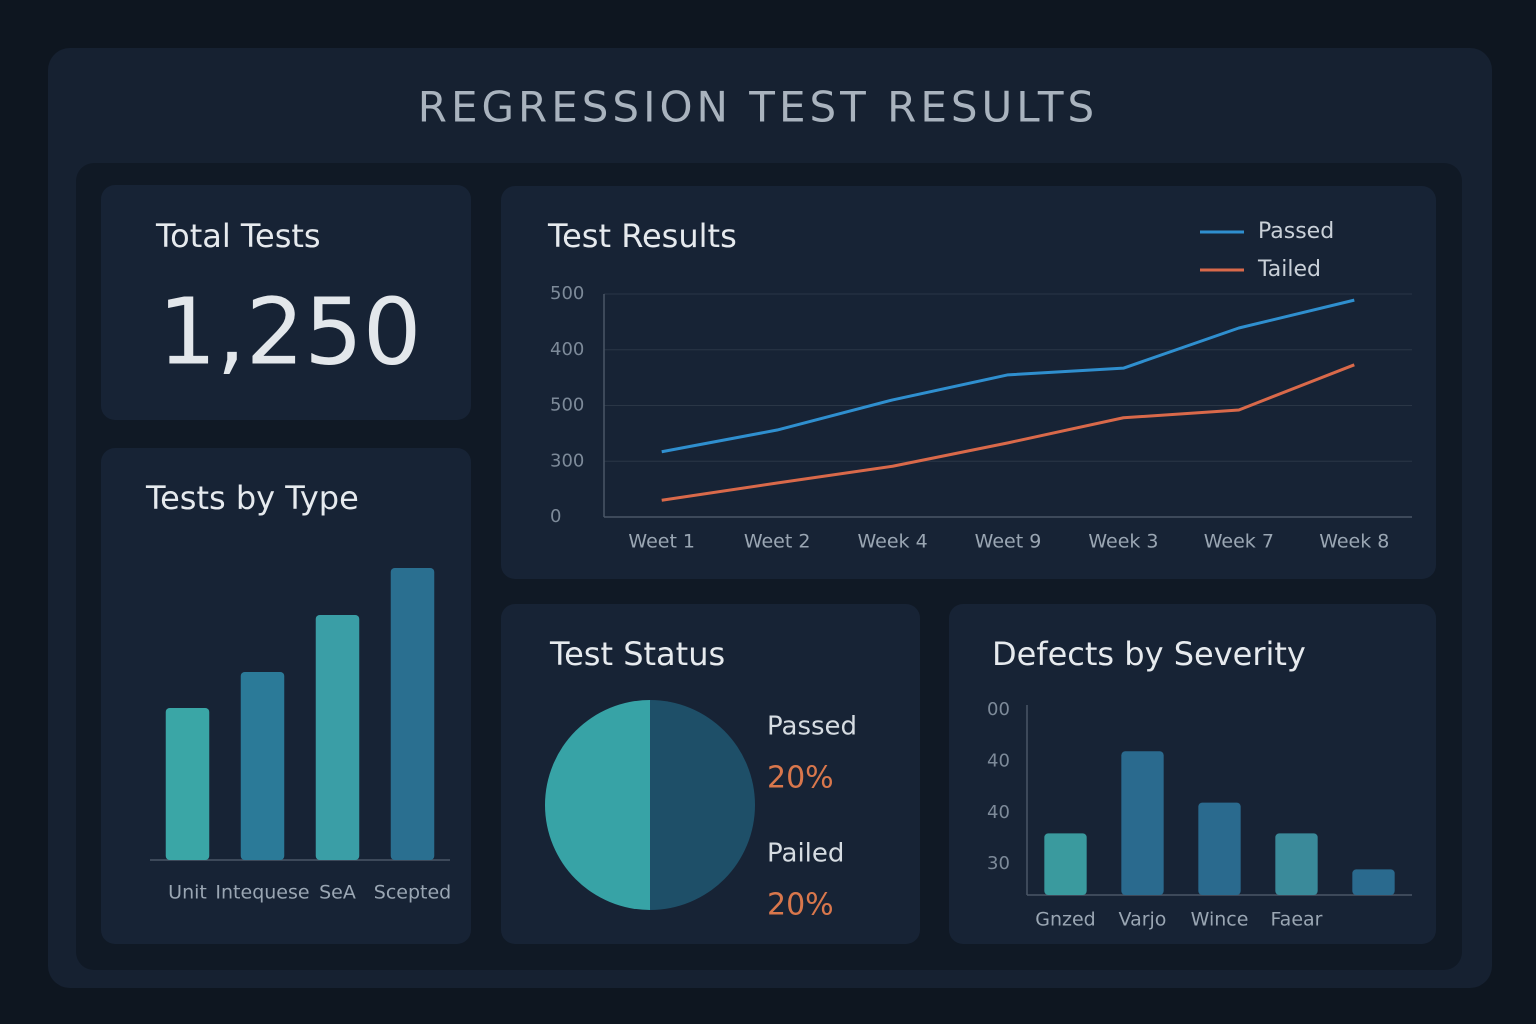 Image resolution: width=1536 pixels, height=1024 pixels. Describe the element at coordinates (1354, 542) in the screenshot. I see `x-tick-label: Week 8` at that location.